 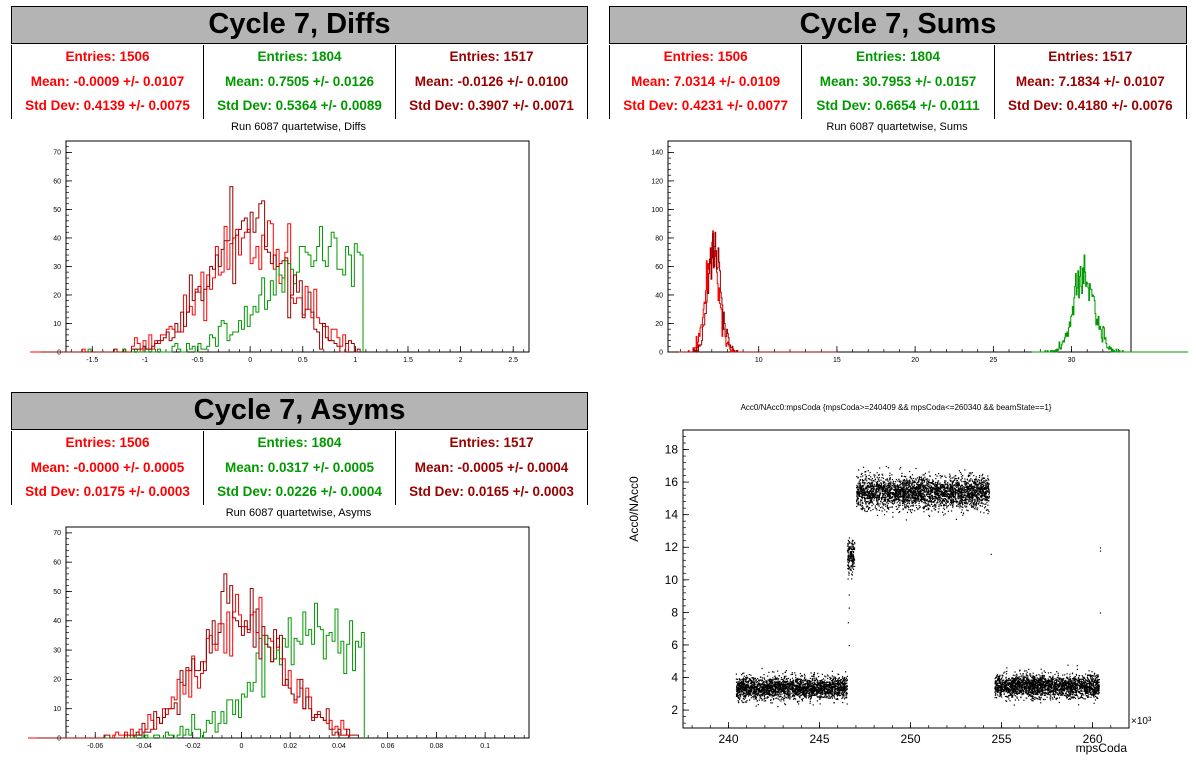 What do you see at coordinates (1072, 360) in the screenshot?
I see `x-tick-label: 30` at bounding box center [1072, 360].